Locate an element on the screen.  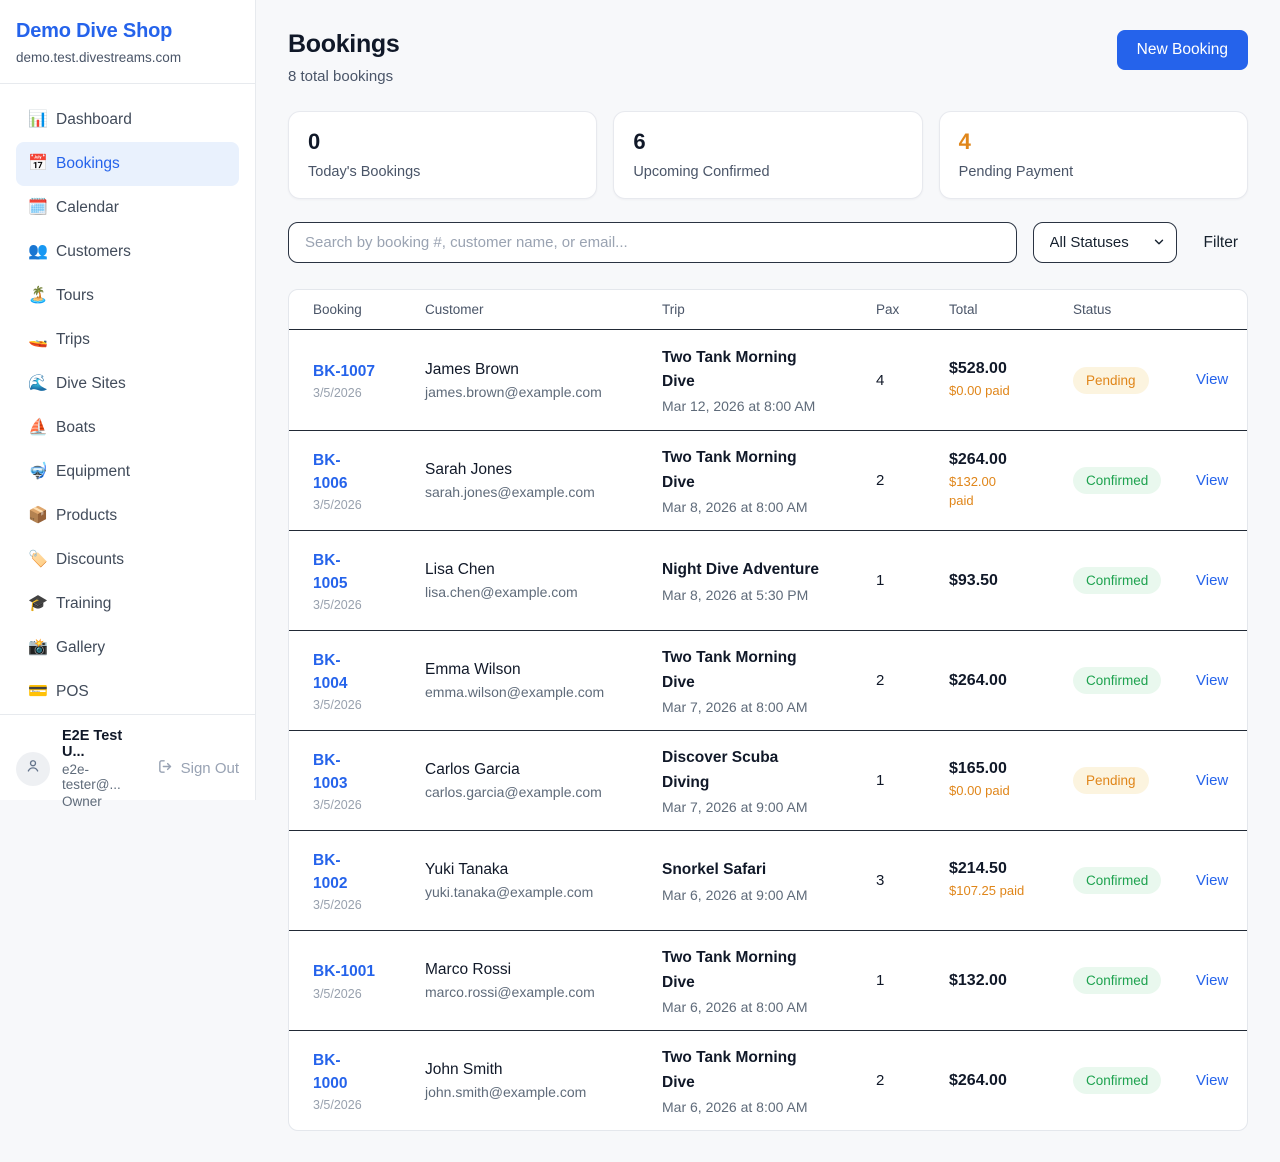
column-header-total: Total is located at coordinates (963, 309).